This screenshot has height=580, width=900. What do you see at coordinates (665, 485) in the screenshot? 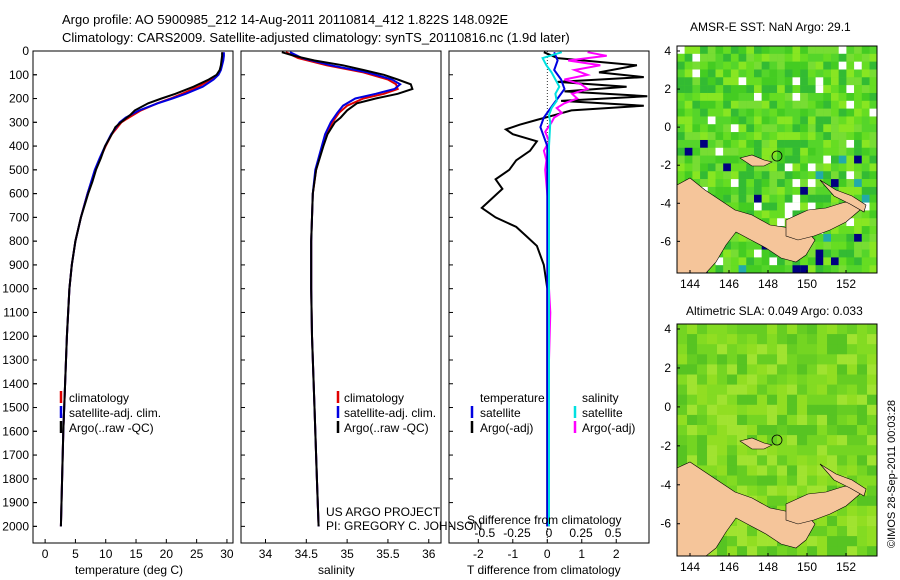
I see `map-y-tick-label: -4` at bounding box center [665, 485].